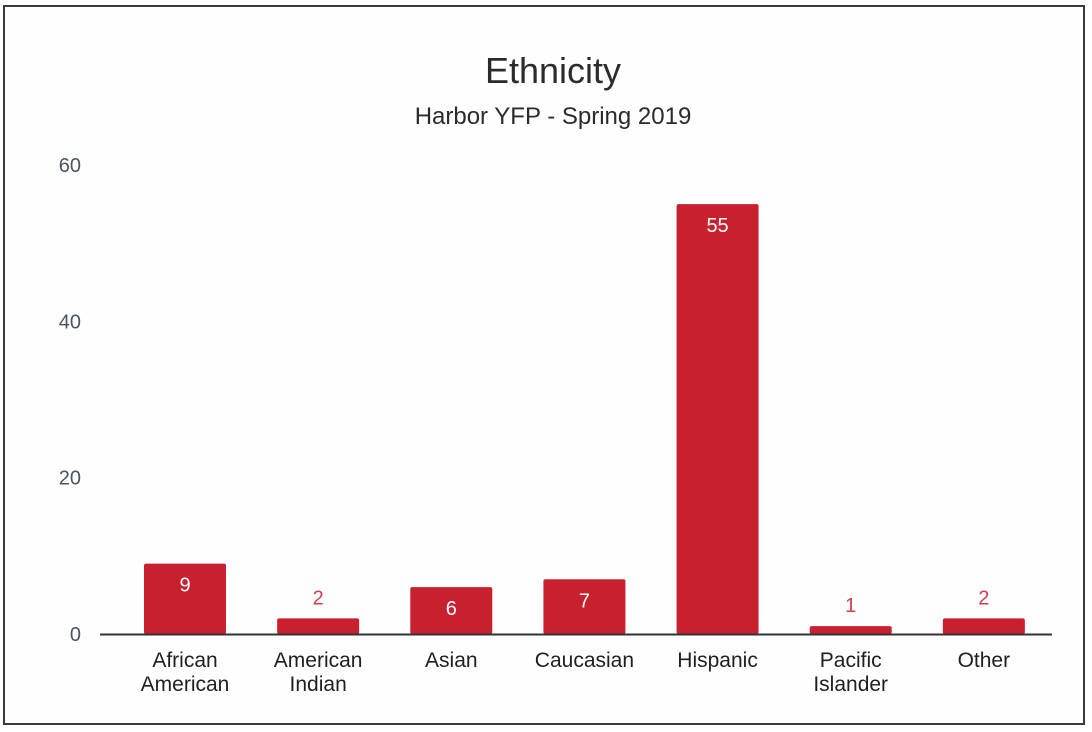 This screenshot has height=732, width=1092. I want to click on x-tick-label: Asian, so click(451, 660).